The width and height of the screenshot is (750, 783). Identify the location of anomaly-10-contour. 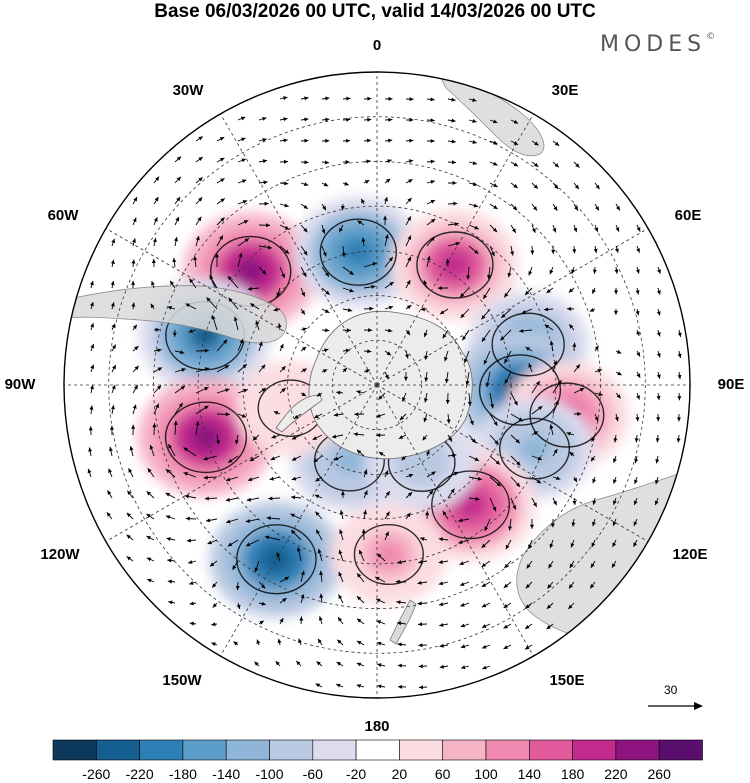
(276, 559).